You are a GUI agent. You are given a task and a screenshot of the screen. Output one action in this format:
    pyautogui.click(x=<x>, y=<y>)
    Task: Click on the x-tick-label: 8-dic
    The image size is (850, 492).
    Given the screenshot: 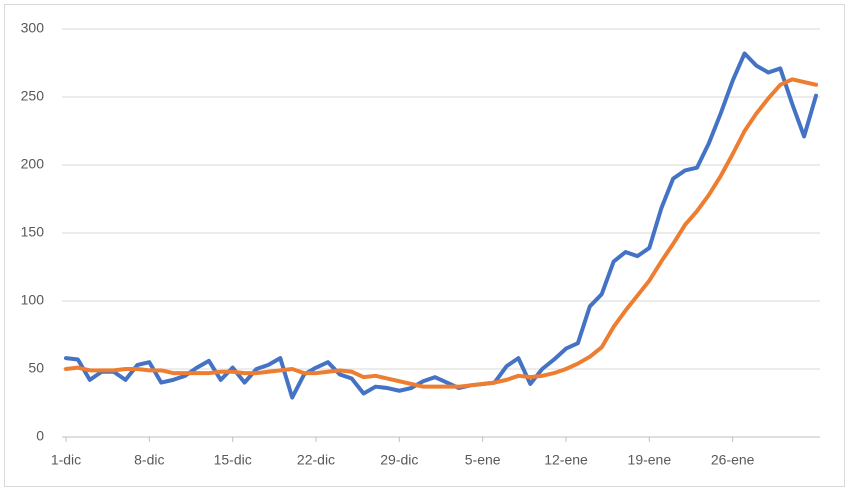 What is the action you would take?
    pyautogui.click(x=149, y=460)
    